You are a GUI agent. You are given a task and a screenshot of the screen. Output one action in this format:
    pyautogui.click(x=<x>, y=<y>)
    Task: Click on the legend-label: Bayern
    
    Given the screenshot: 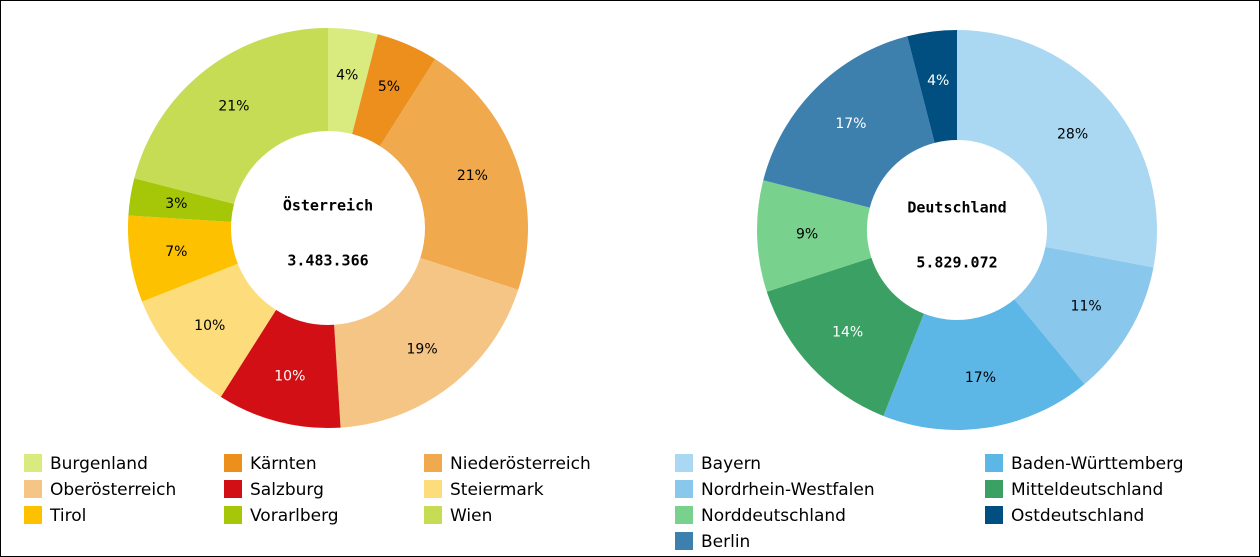 What is the action you would take?
    pyautogui.click(x=731, y=464)
    